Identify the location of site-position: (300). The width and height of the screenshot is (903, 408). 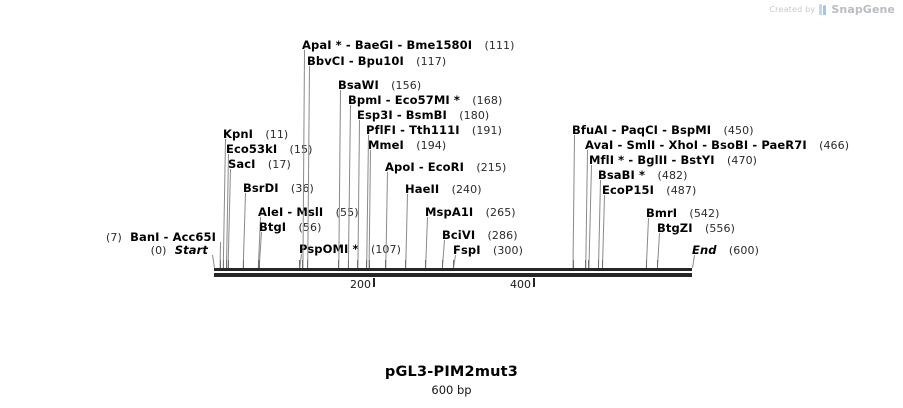
(508, 250).